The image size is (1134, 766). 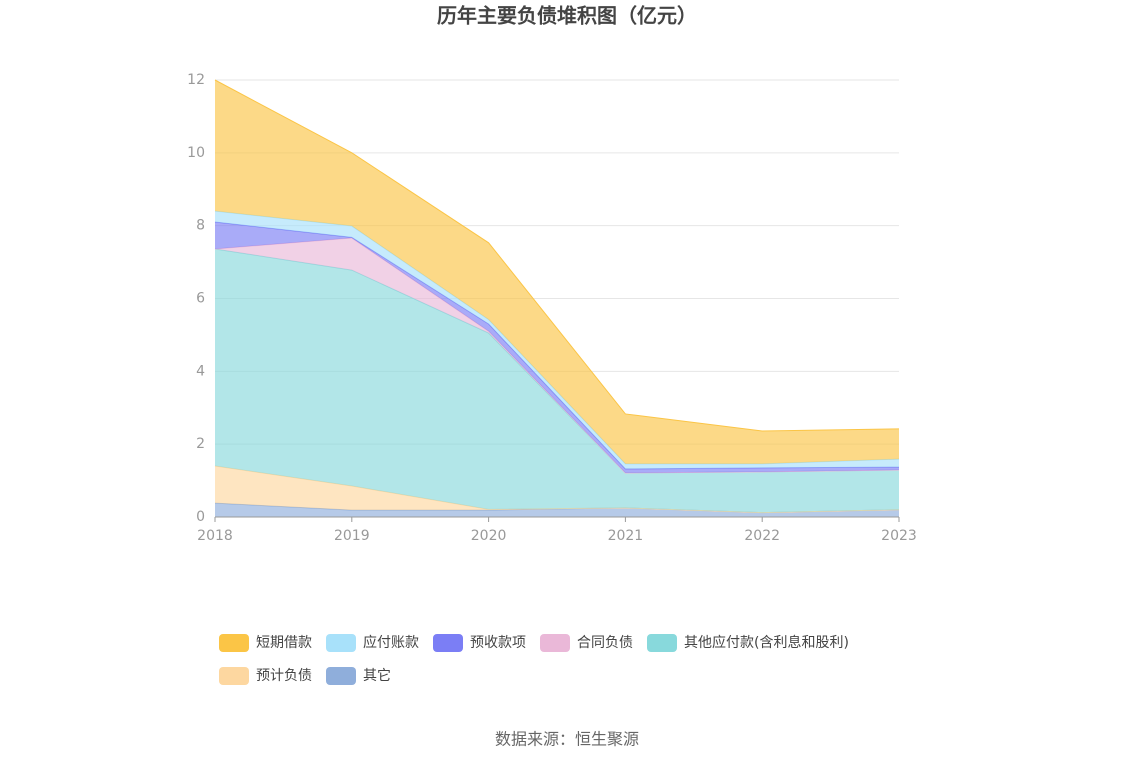 What do you see at coordinates (498, 643) in the screenshot?
I see `legend-label: 预收款项` at bounding box center [498, 643].